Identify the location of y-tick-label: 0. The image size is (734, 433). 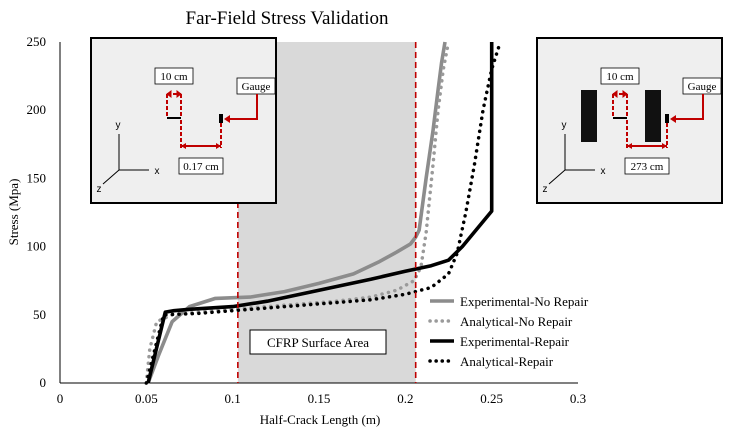
(43, 382).